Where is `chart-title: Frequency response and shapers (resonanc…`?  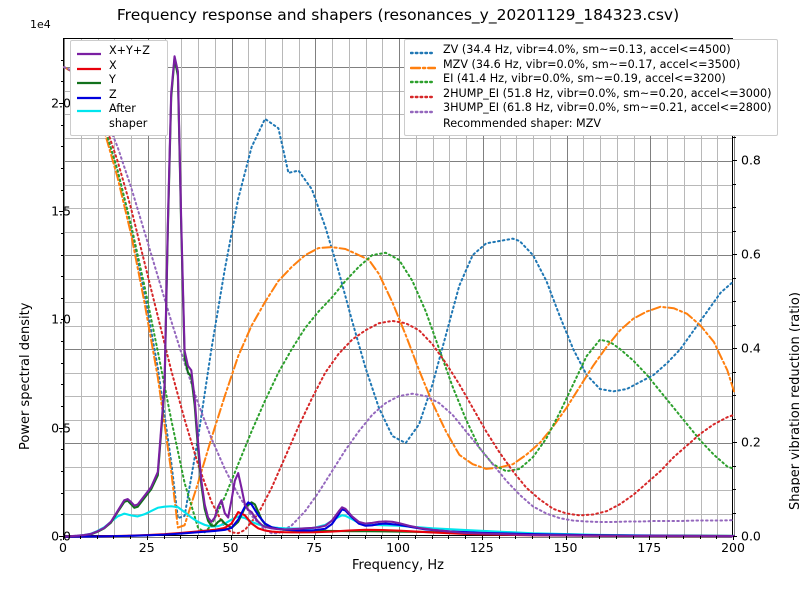 chart-title: Frequency response and shapers (resonanc… is located at coordinates (398, 15).